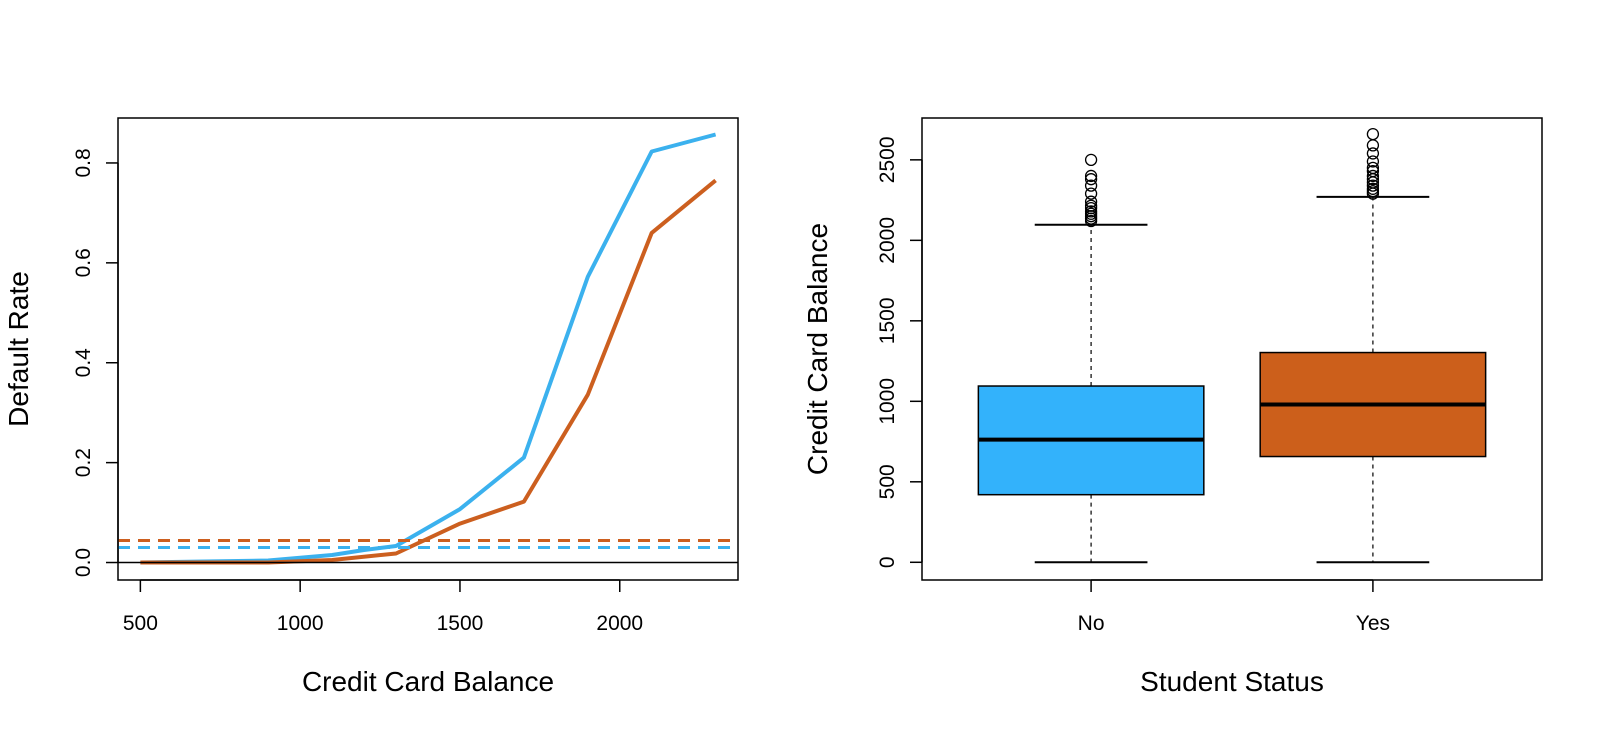  What do you see at coordinates (1234, 607) in the screenshot?
I see `x-axis-right: No Yes` at bounding box center [1234, 607].